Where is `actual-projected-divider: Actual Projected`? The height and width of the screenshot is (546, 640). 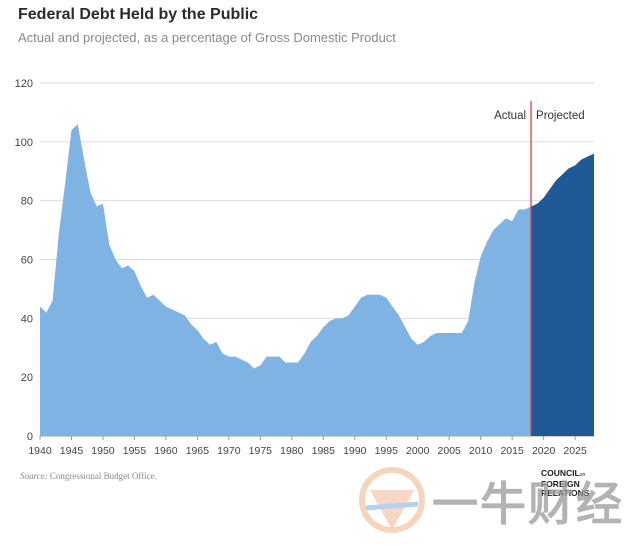
actual-projected-divider: Actual Projected is located at coordinates (539, 268).